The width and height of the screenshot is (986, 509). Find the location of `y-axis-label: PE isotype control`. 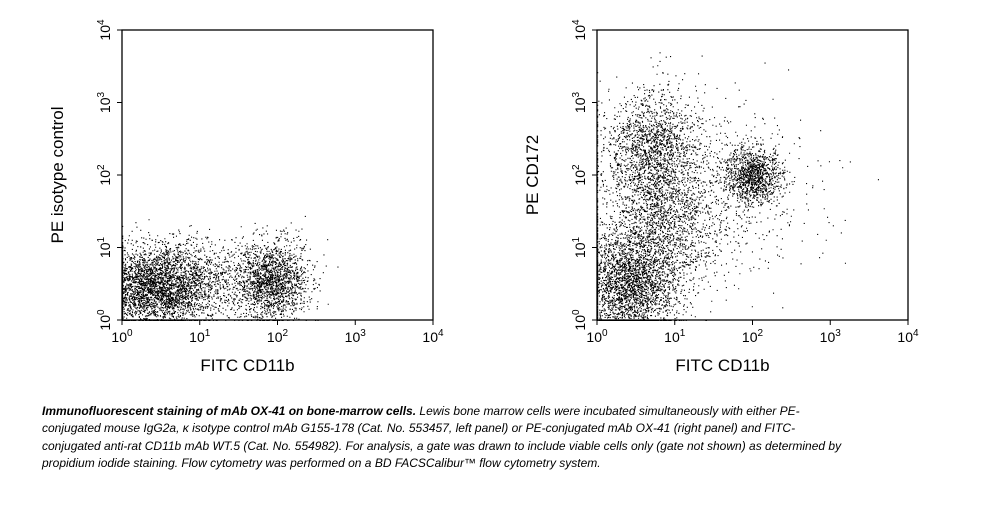

y-axis-label: PE isotype control is located at coordinates (57, 174).